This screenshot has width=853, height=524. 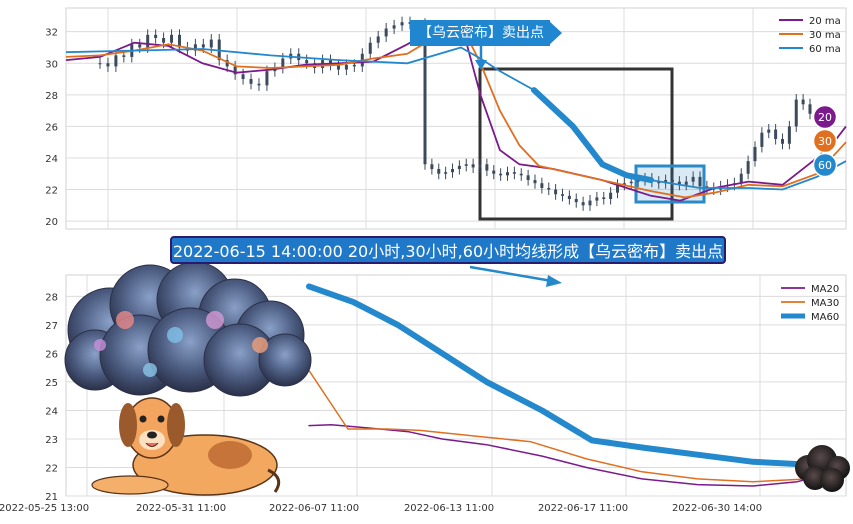 I want to click on dog-front-paws, so click(x=130, y=485).